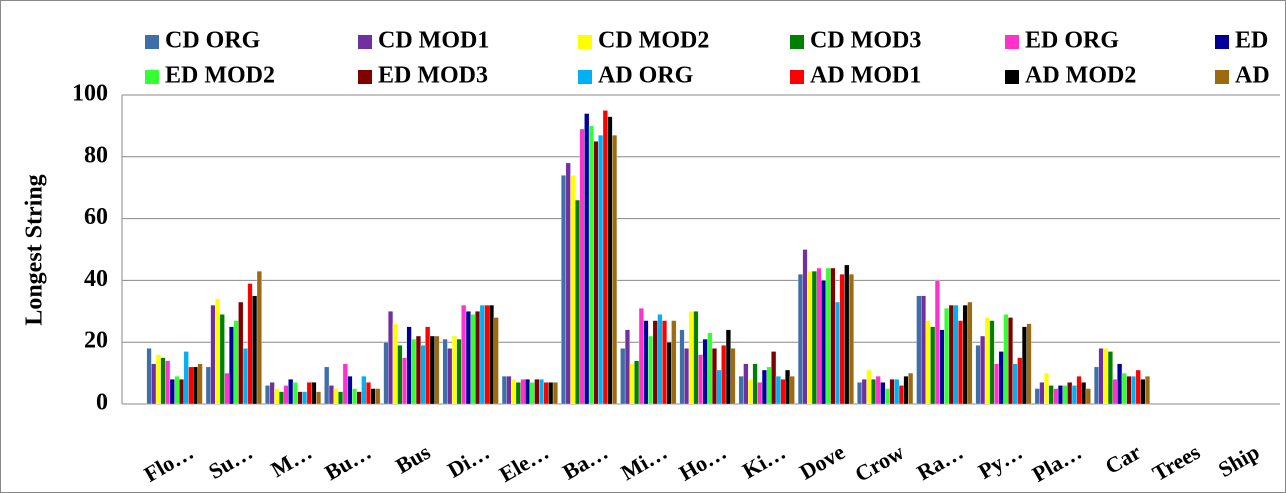 The image size is (1286, 493). What do you see at coordinates (96, 217) in the screenshot?
I see `y-tick-label: 60` at bounding box center [96, 217].